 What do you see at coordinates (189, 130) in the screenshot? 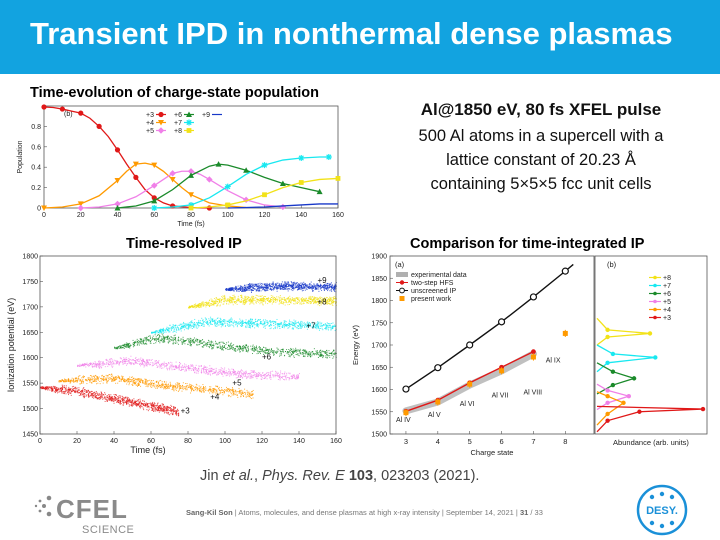
I see `legend-marker` at bounding box center [189, 130].